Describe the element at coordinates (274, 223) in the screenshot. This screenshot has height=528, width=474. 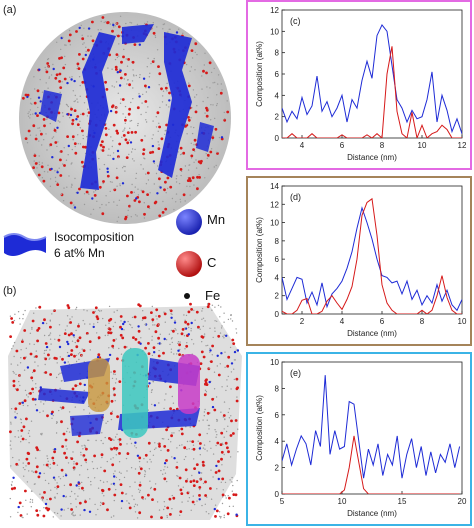
I see `y-tick-label: 10` at that location.